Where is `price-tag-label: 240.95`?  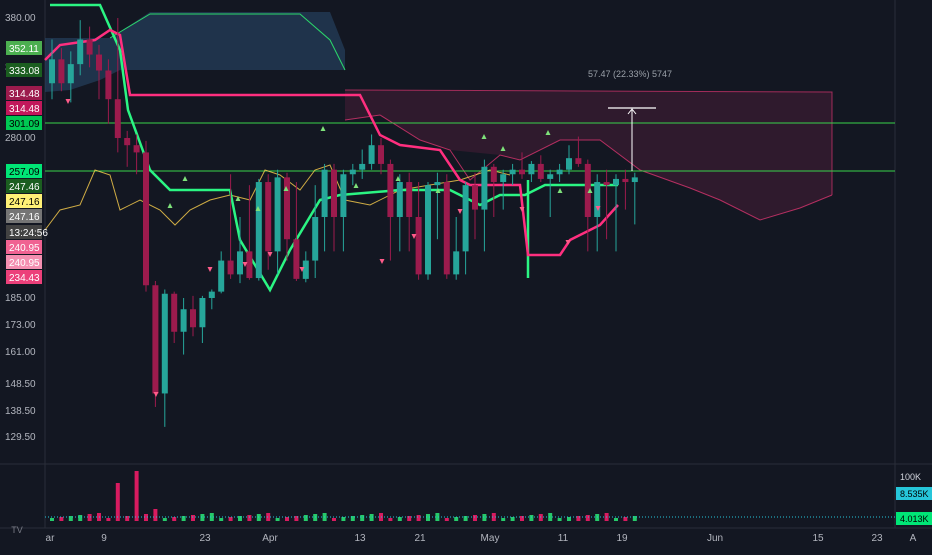
price-tag-label: 240.95 is located at coordinates (24, 263).